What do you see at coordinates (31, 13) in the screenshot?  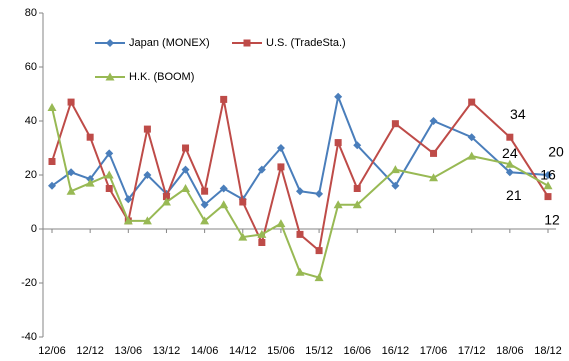 I see `y-tick-label: 80` at bounding box center [31, 13].